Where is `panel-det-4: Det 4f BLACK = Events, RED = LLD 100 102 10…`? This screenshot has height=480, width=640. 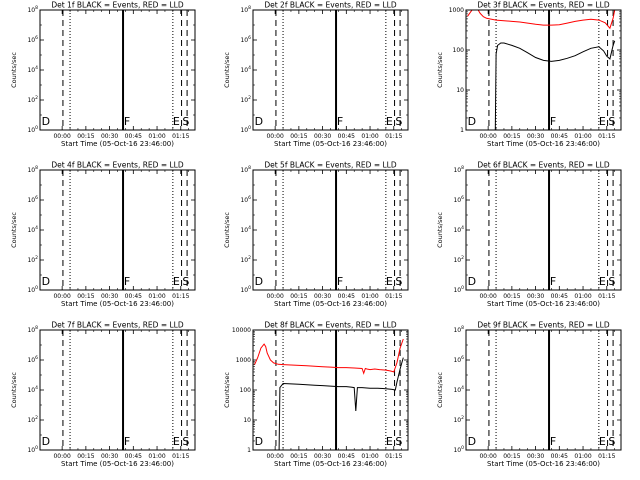
panel-det-4: Det 4f BLACK = Events, RED = LLD 100 102 10… is located at coordinates (103, 234).